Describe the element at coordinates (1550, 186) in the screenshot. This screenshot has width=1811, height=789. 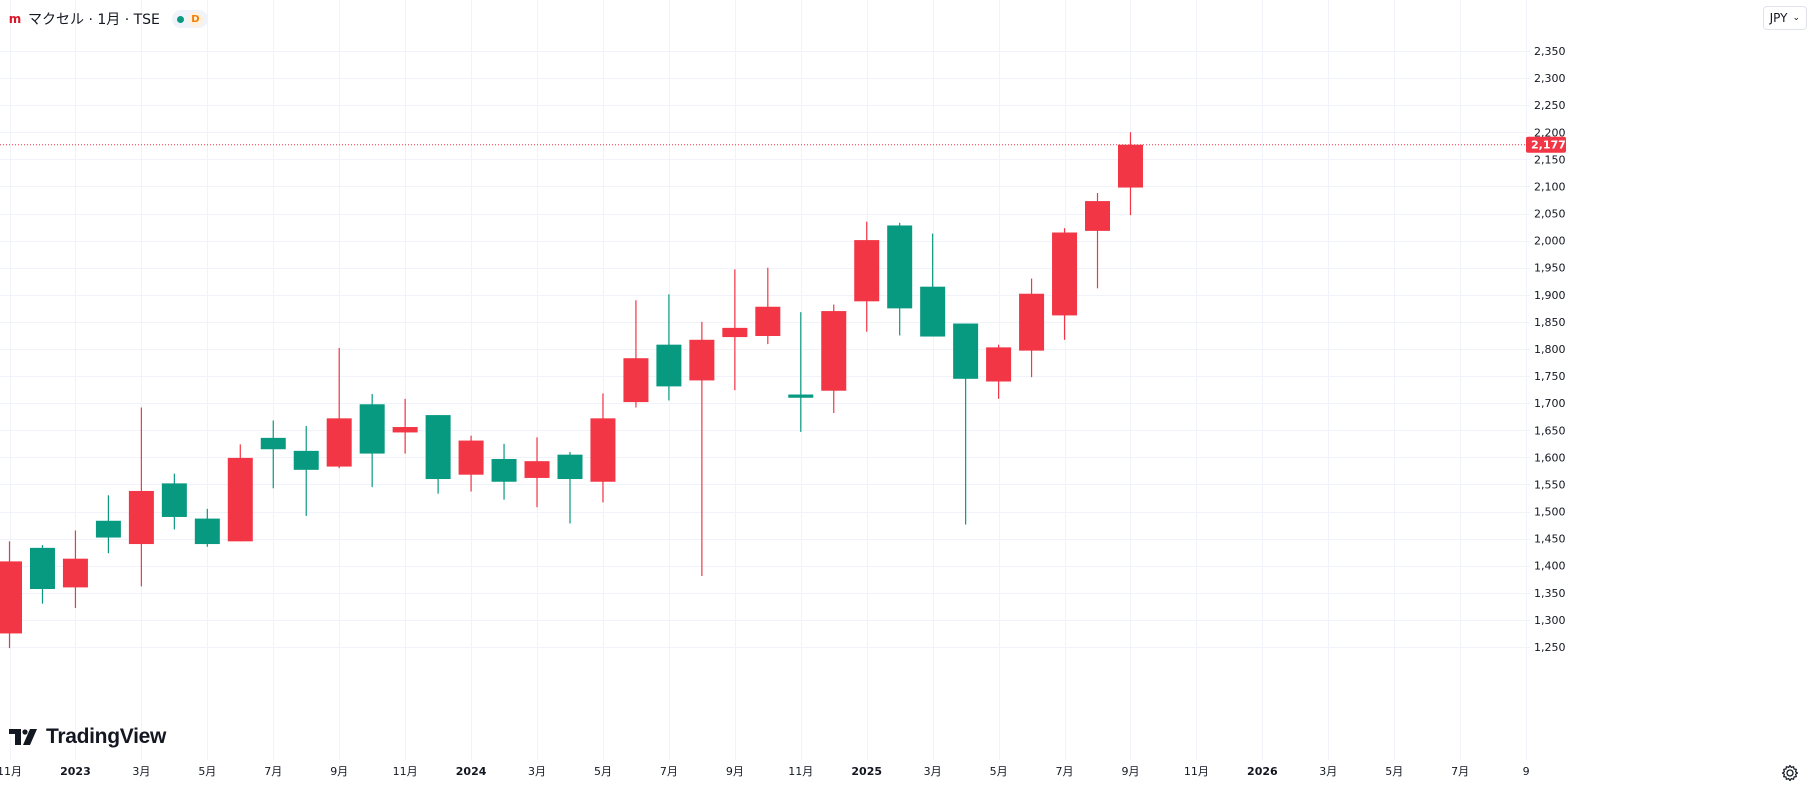
I see `y-tick-label: 2,100` at that location.